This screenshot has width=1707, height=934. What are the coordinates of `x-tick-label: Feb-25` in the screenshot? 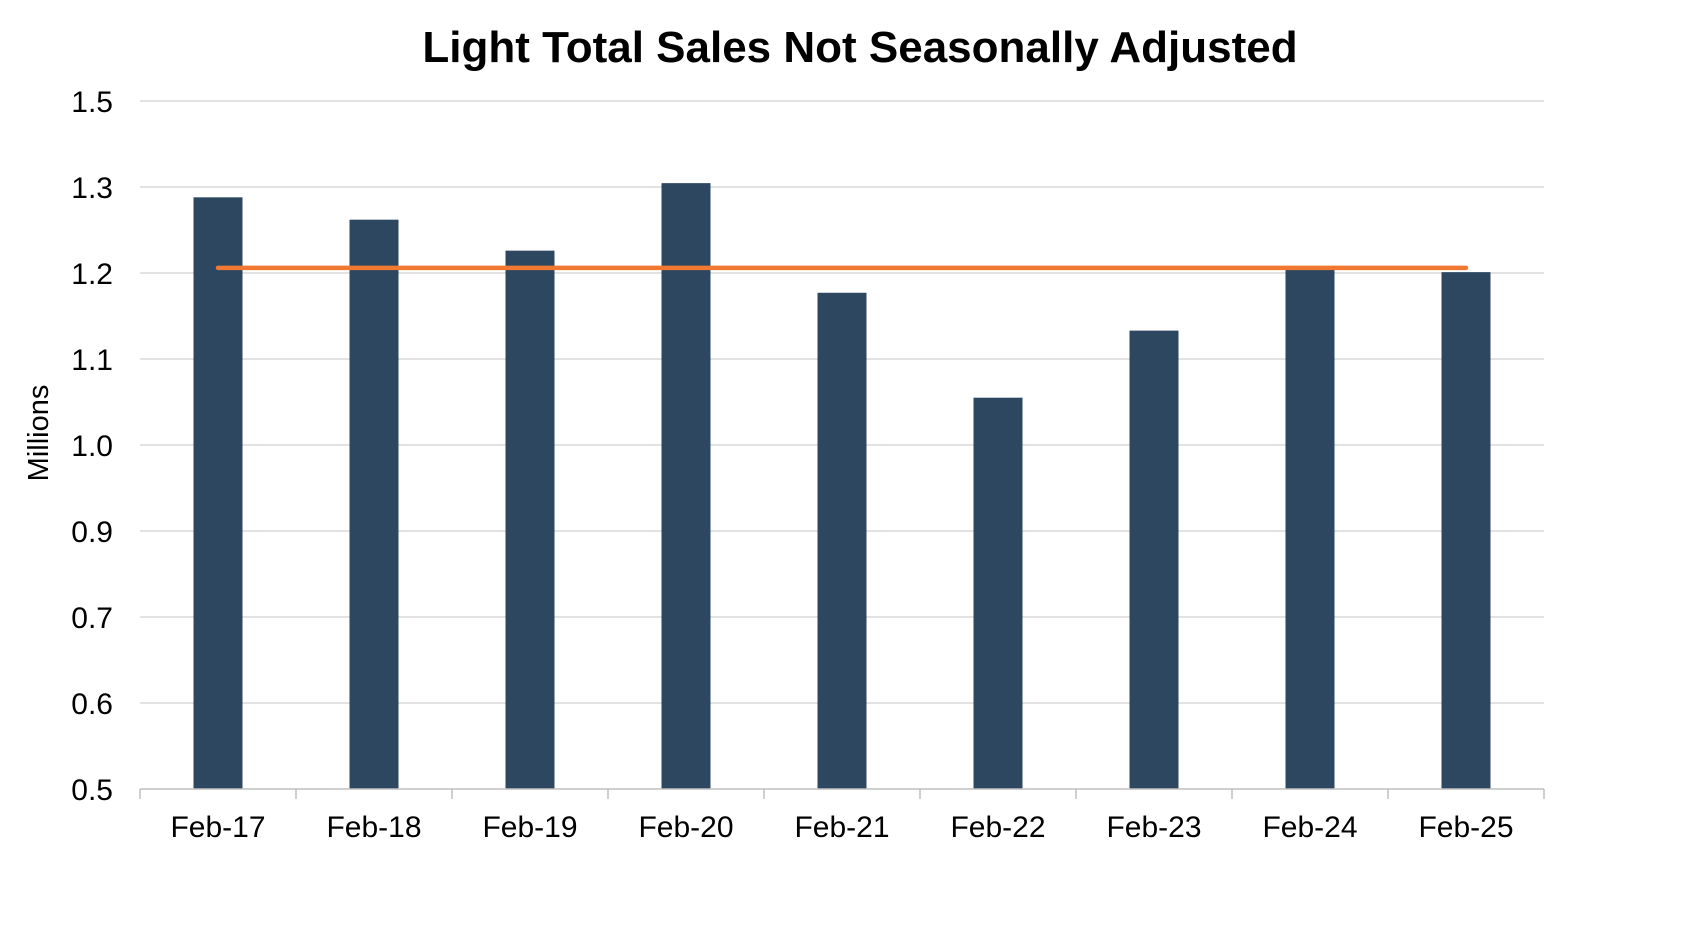 It's located at (1465, 827).